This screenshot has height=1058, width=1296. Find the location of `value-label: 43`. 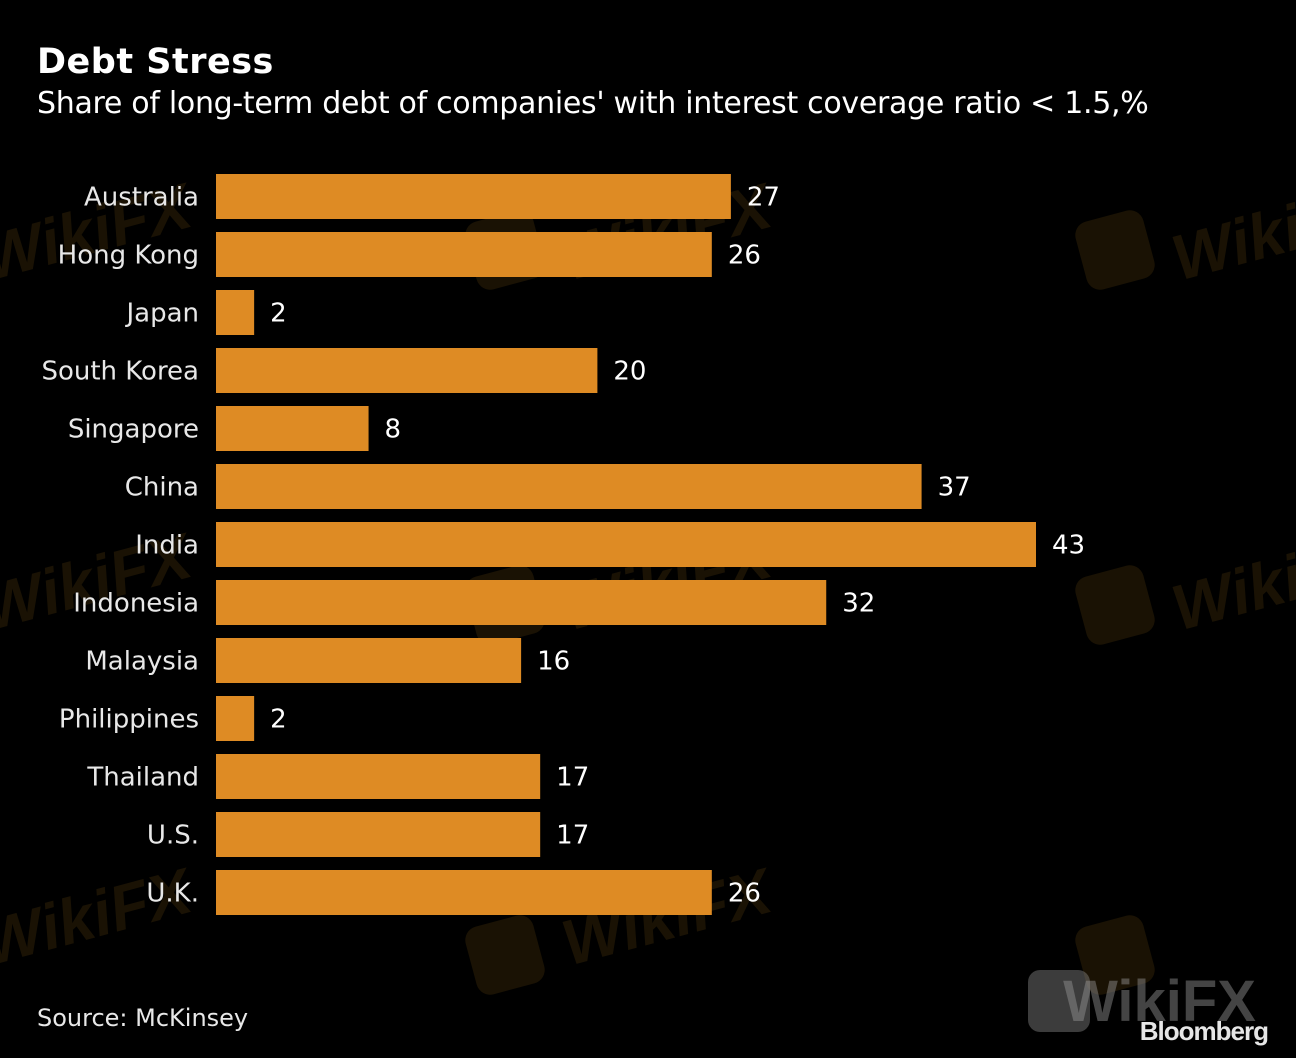

value-label: 43 is located at coordinates (1068, 546).